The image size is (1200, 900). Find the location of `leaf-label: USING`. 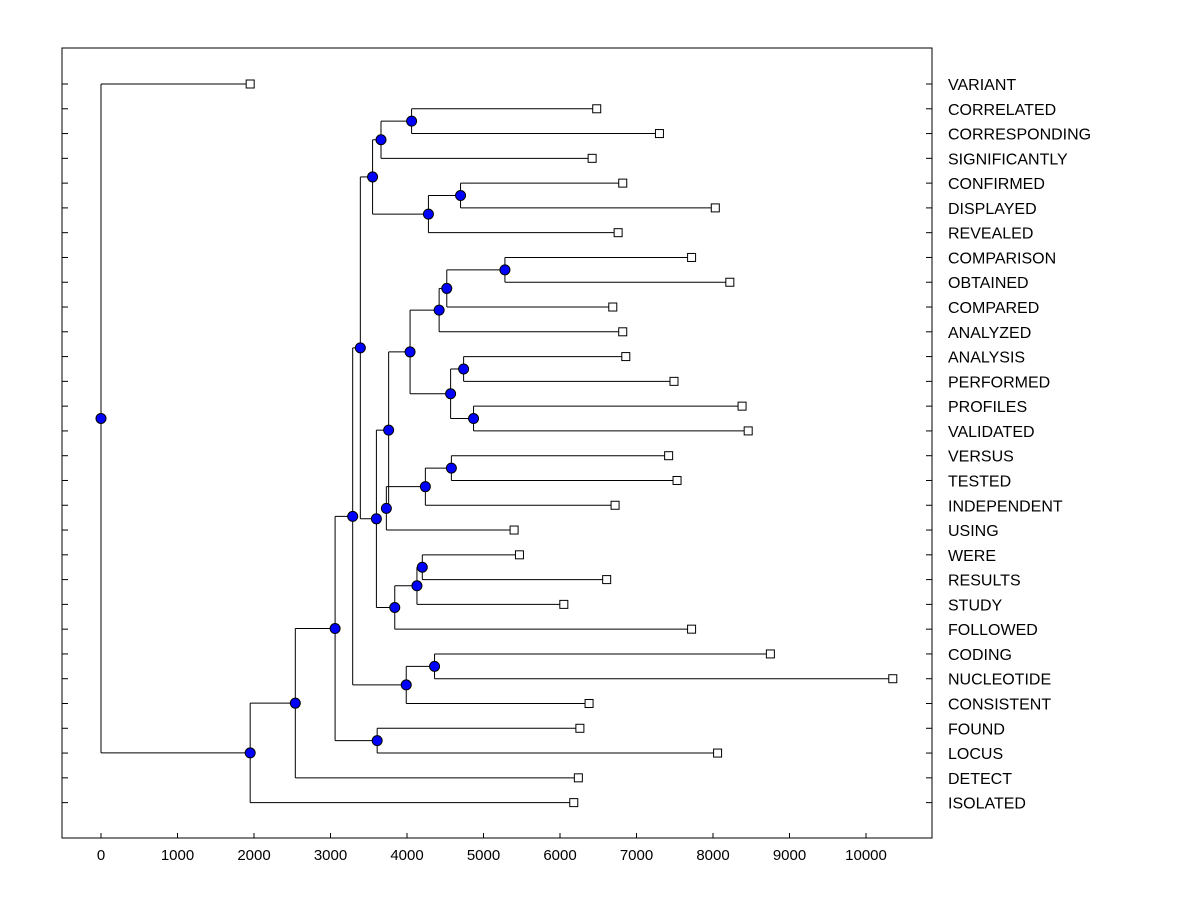

leaf-label: USING is located at coordinates (973, 531).